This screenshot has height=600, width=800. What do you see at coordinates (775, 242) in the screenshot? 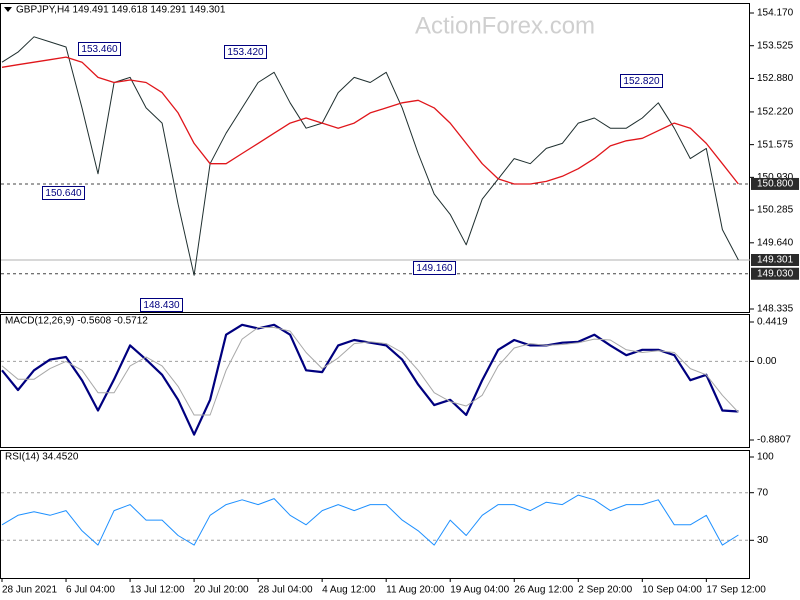
I see `y-tick-label: 149.640` at bounding box center [775, 242].